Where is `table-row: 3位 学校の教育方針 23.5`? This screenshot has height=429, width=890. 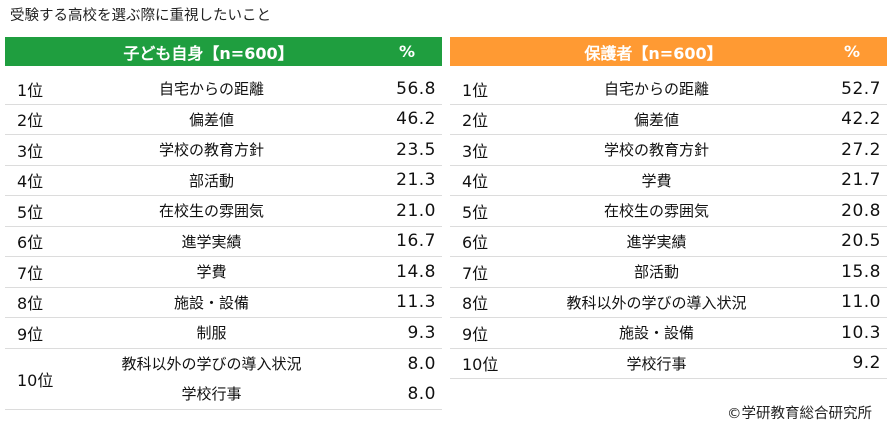 table-row: 3位 学校の教育方針 23.5 is located at coordinates (223, 150).